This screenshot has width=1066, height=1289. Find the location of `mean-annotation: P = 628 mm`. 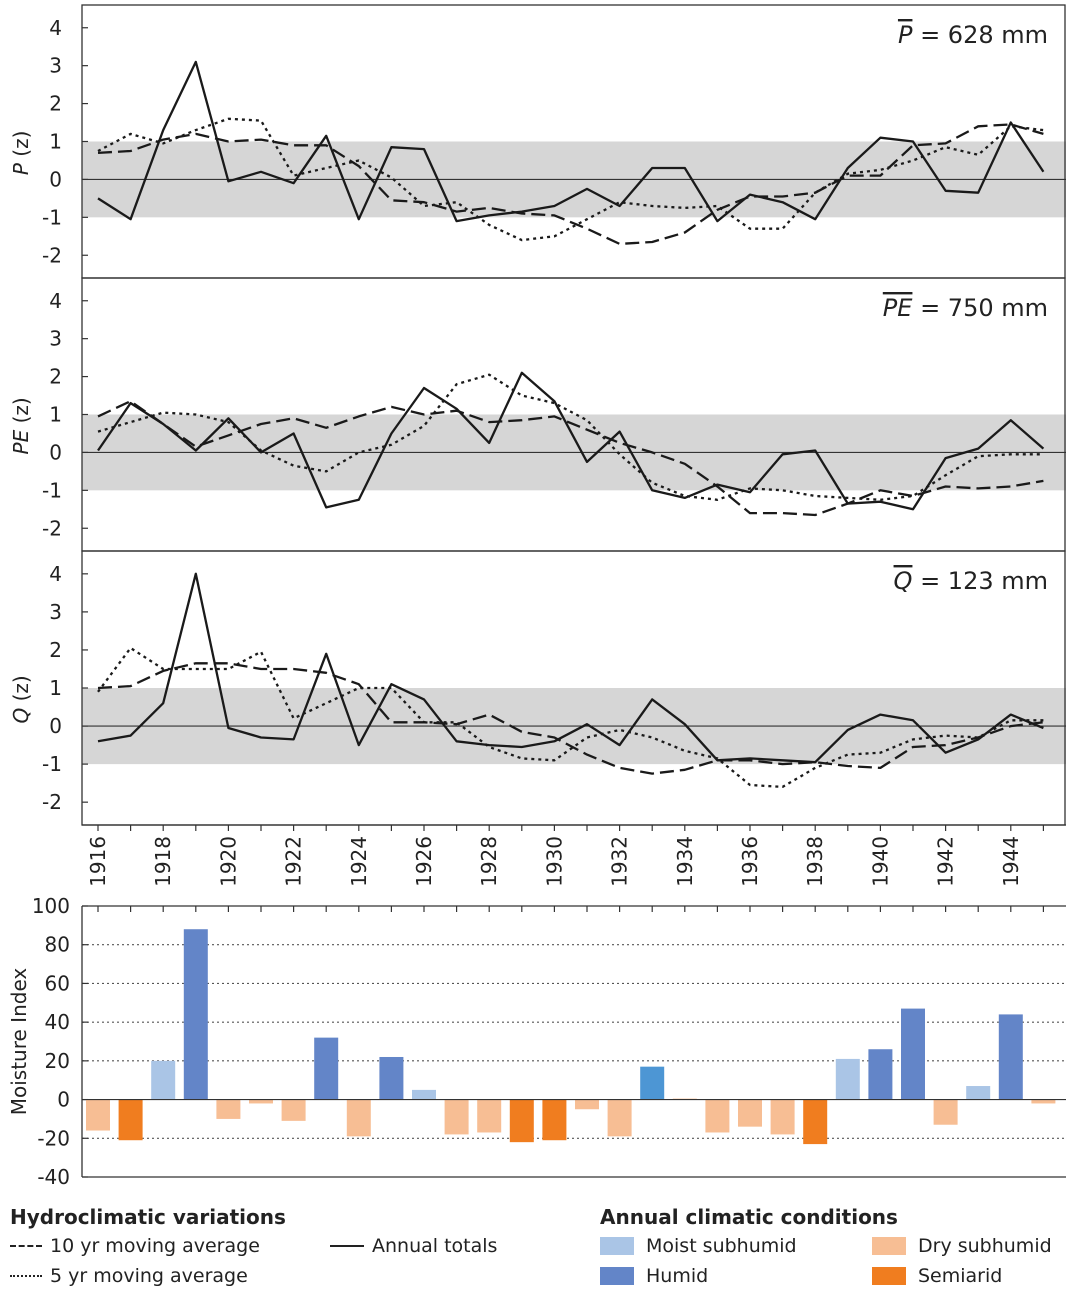

mean-annotation: P = 628 mm is located at coordinates (973, 35).